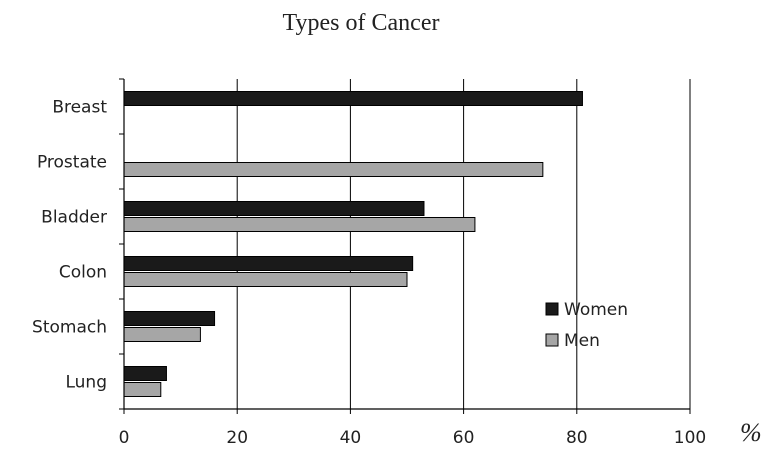  I want to click on category-label: Stomach, so click(69, 328).